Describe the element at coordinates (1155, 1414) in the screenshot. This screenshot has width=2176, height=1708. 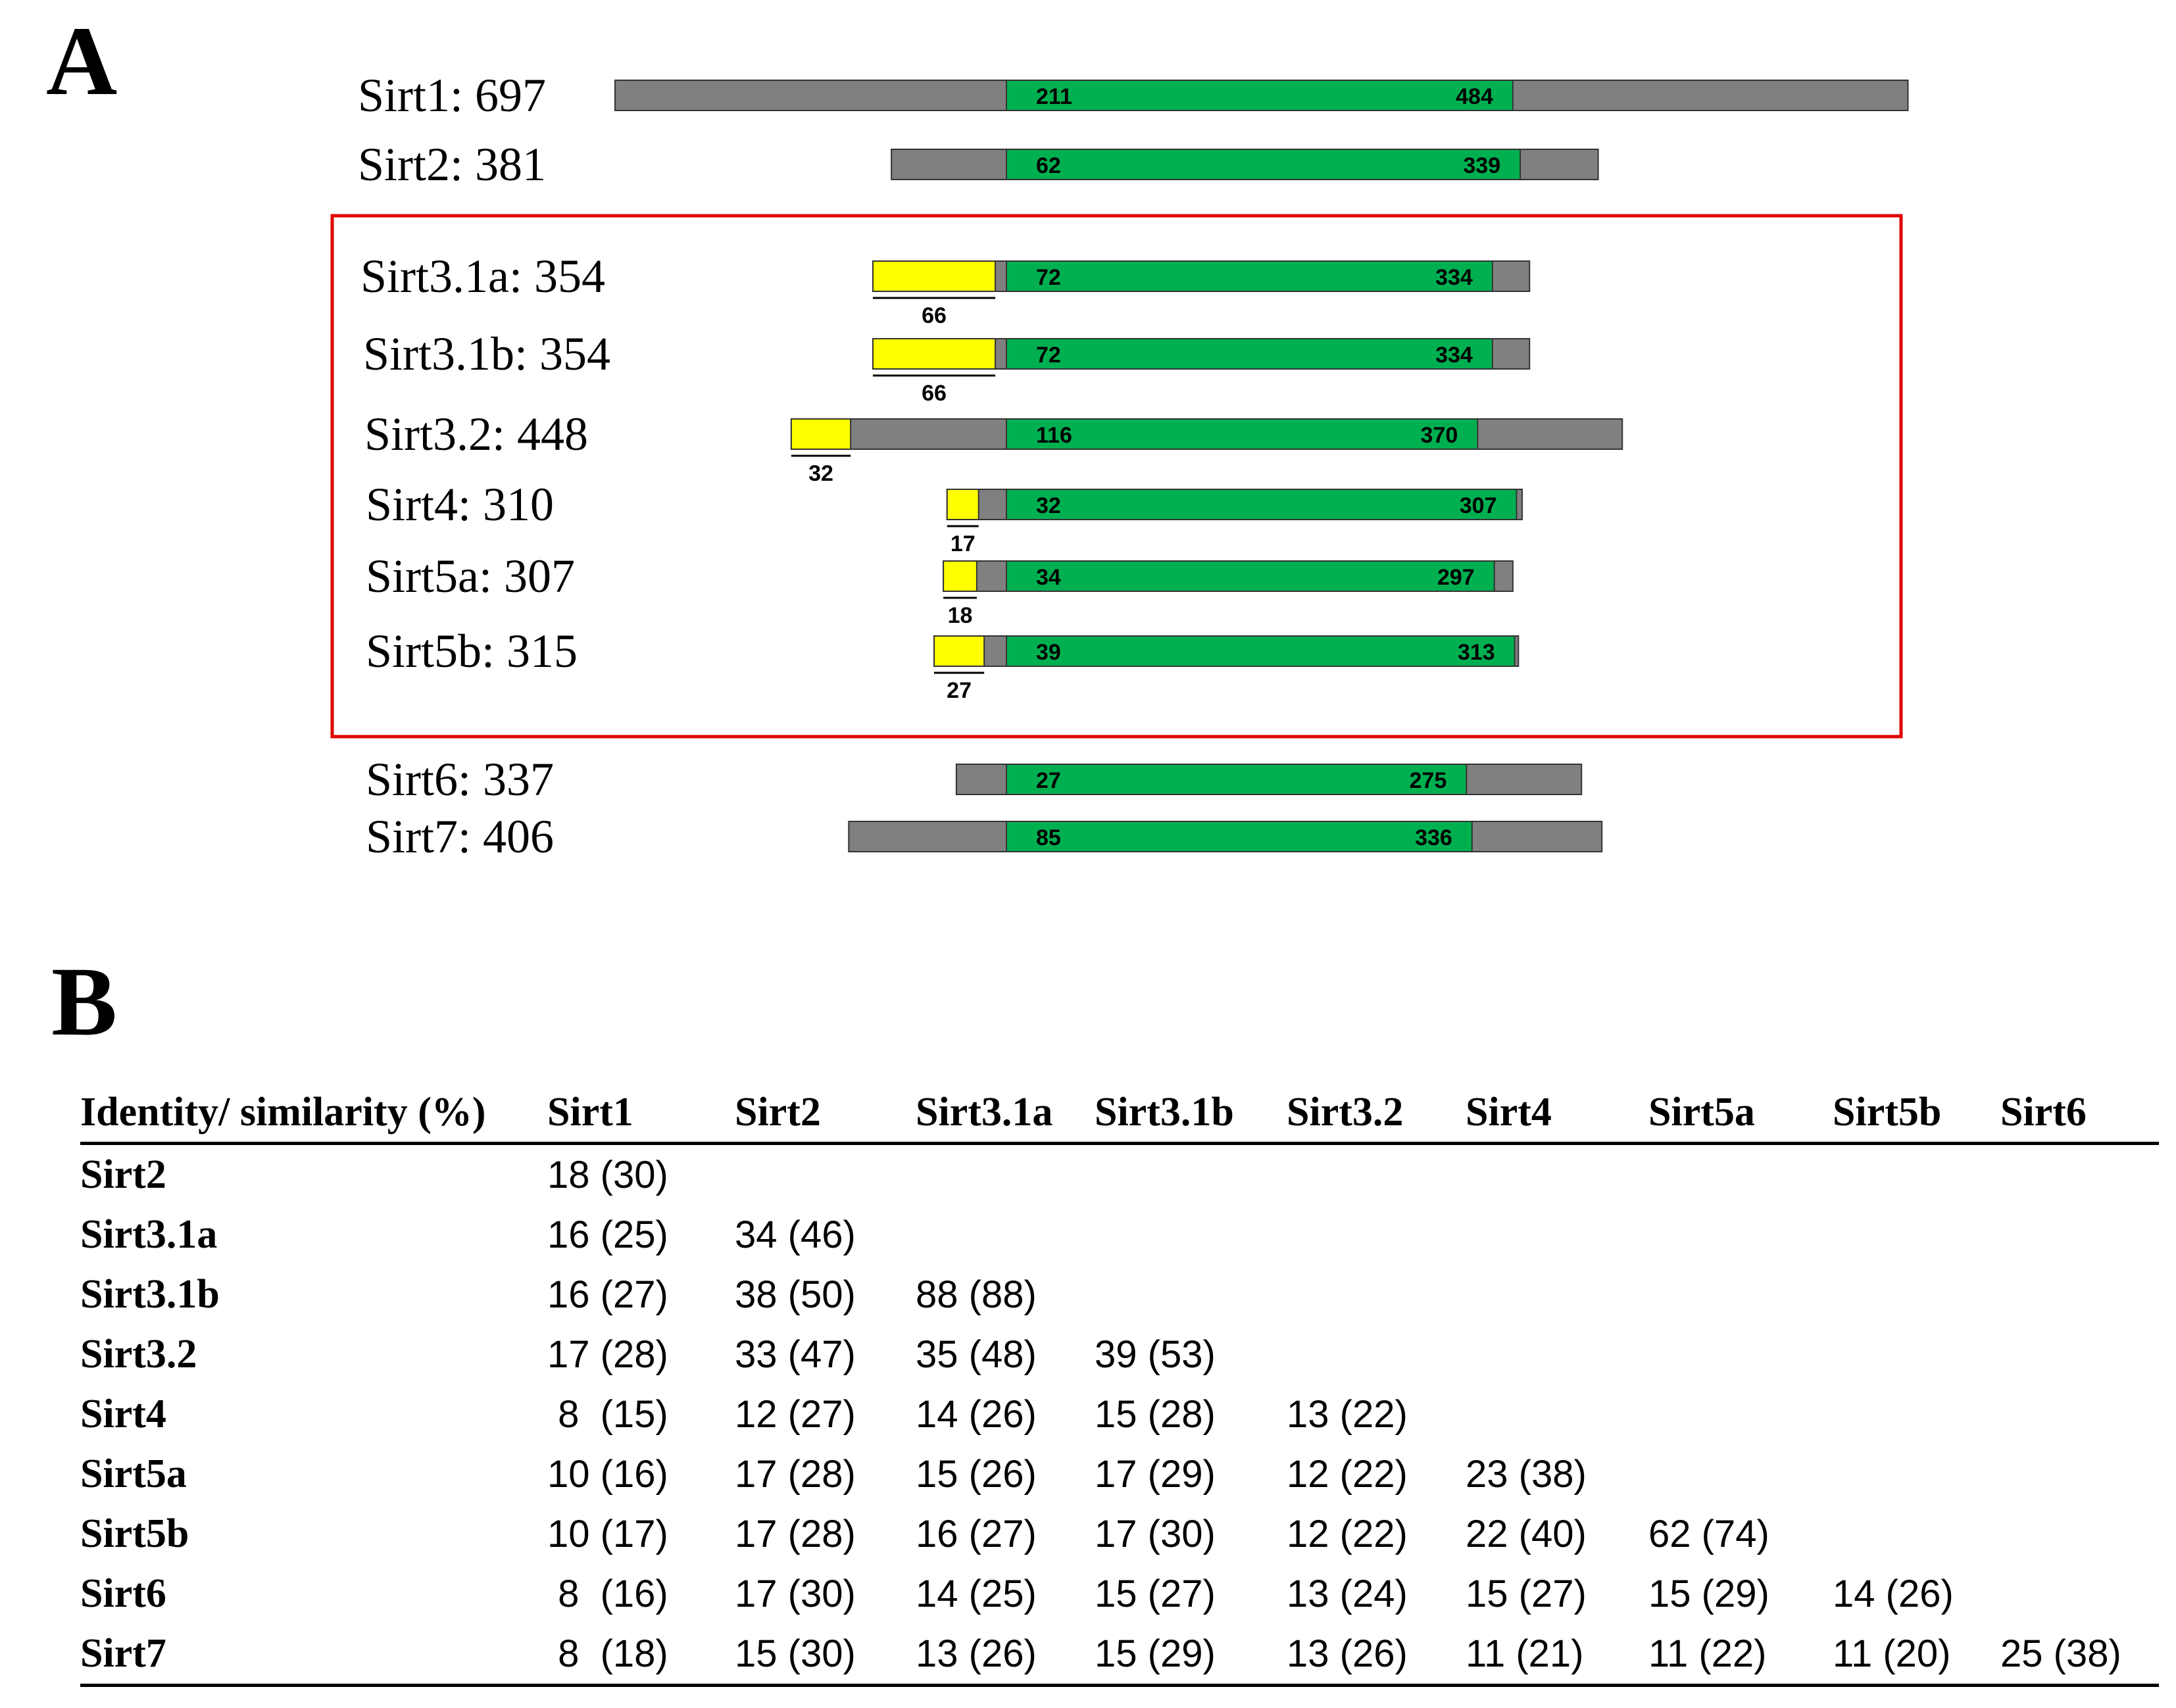
I see `table-cell: 15 (28)` at that location.